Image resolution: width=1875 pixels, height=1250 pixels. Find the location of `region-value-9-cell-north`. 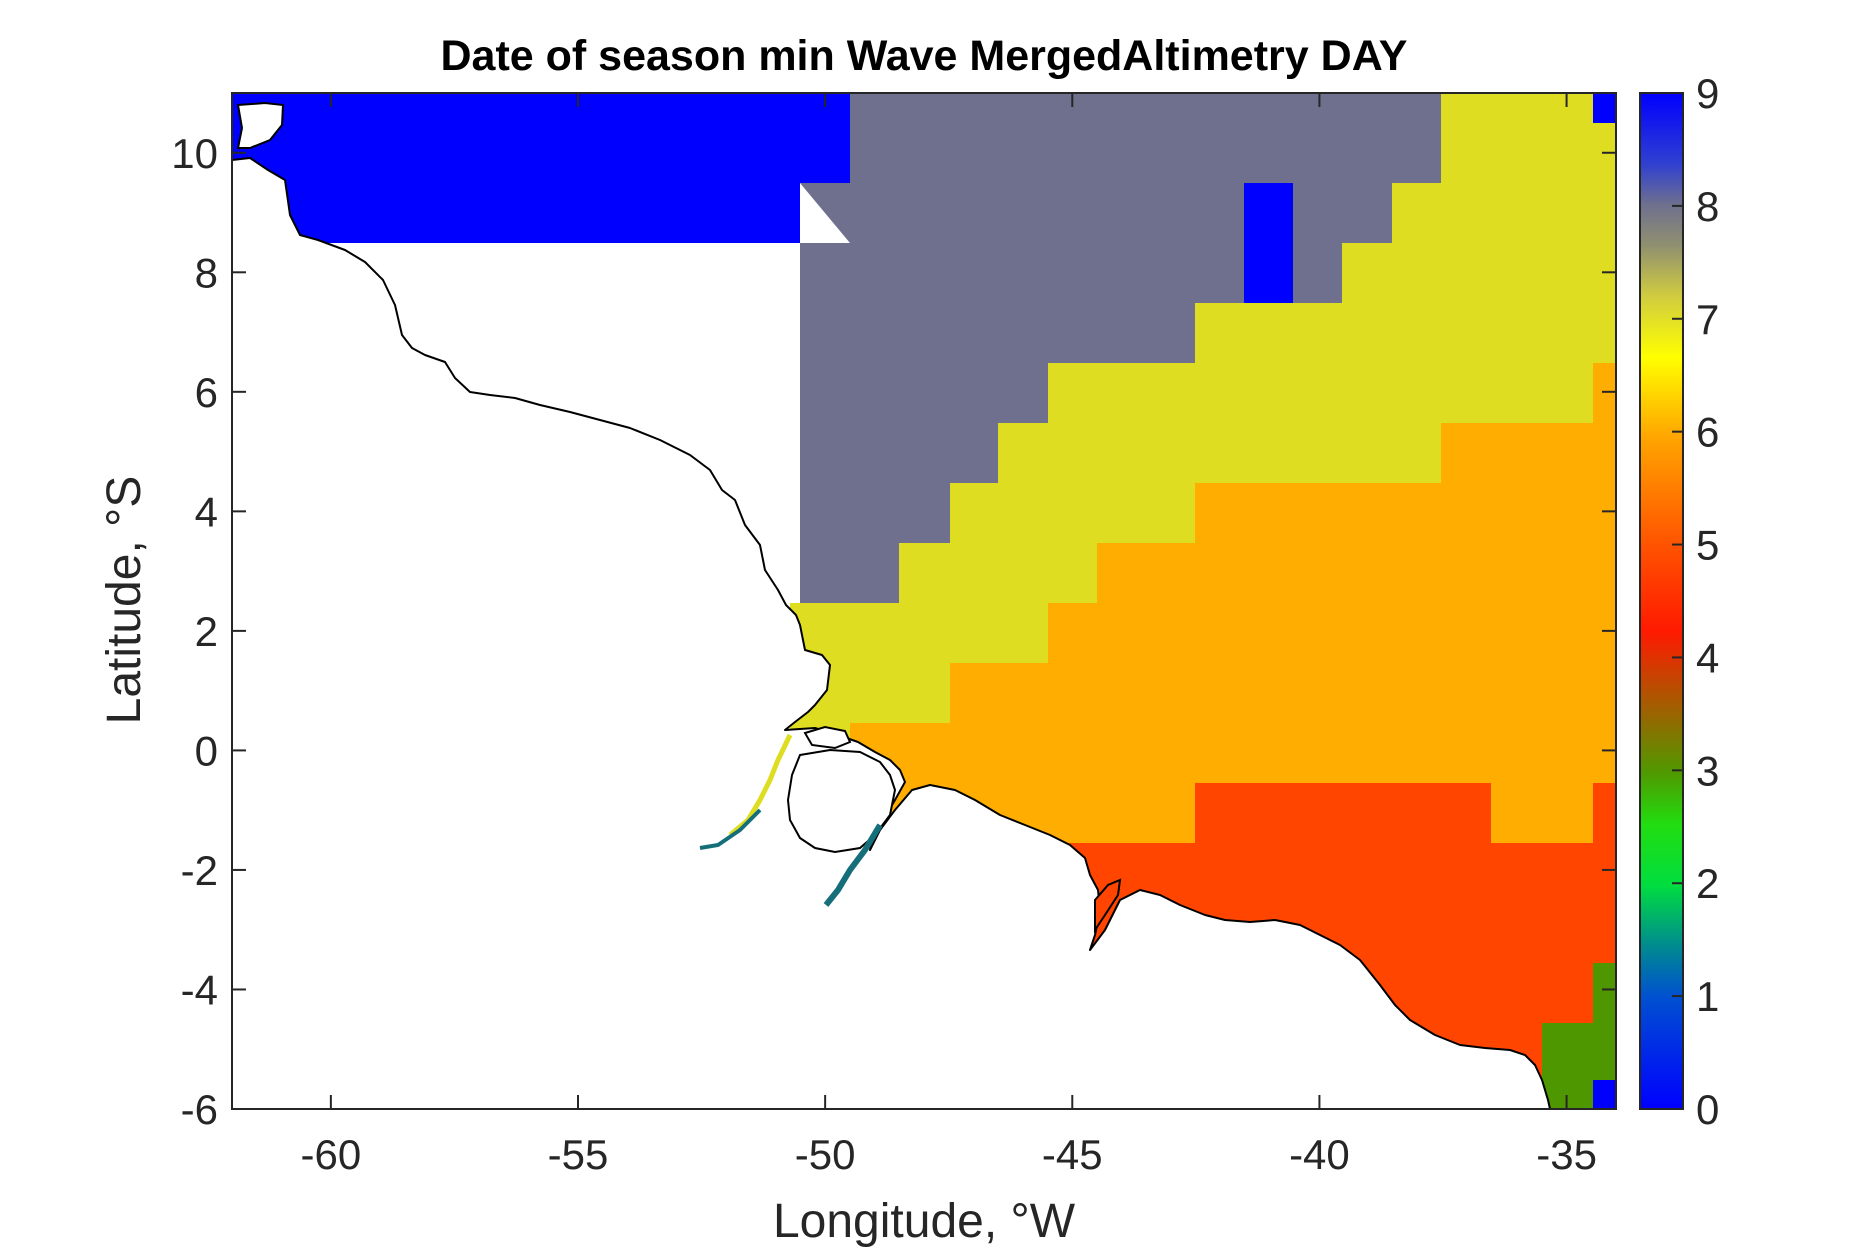

region-value-9-cell-north is located at coordinates (1604, 108).